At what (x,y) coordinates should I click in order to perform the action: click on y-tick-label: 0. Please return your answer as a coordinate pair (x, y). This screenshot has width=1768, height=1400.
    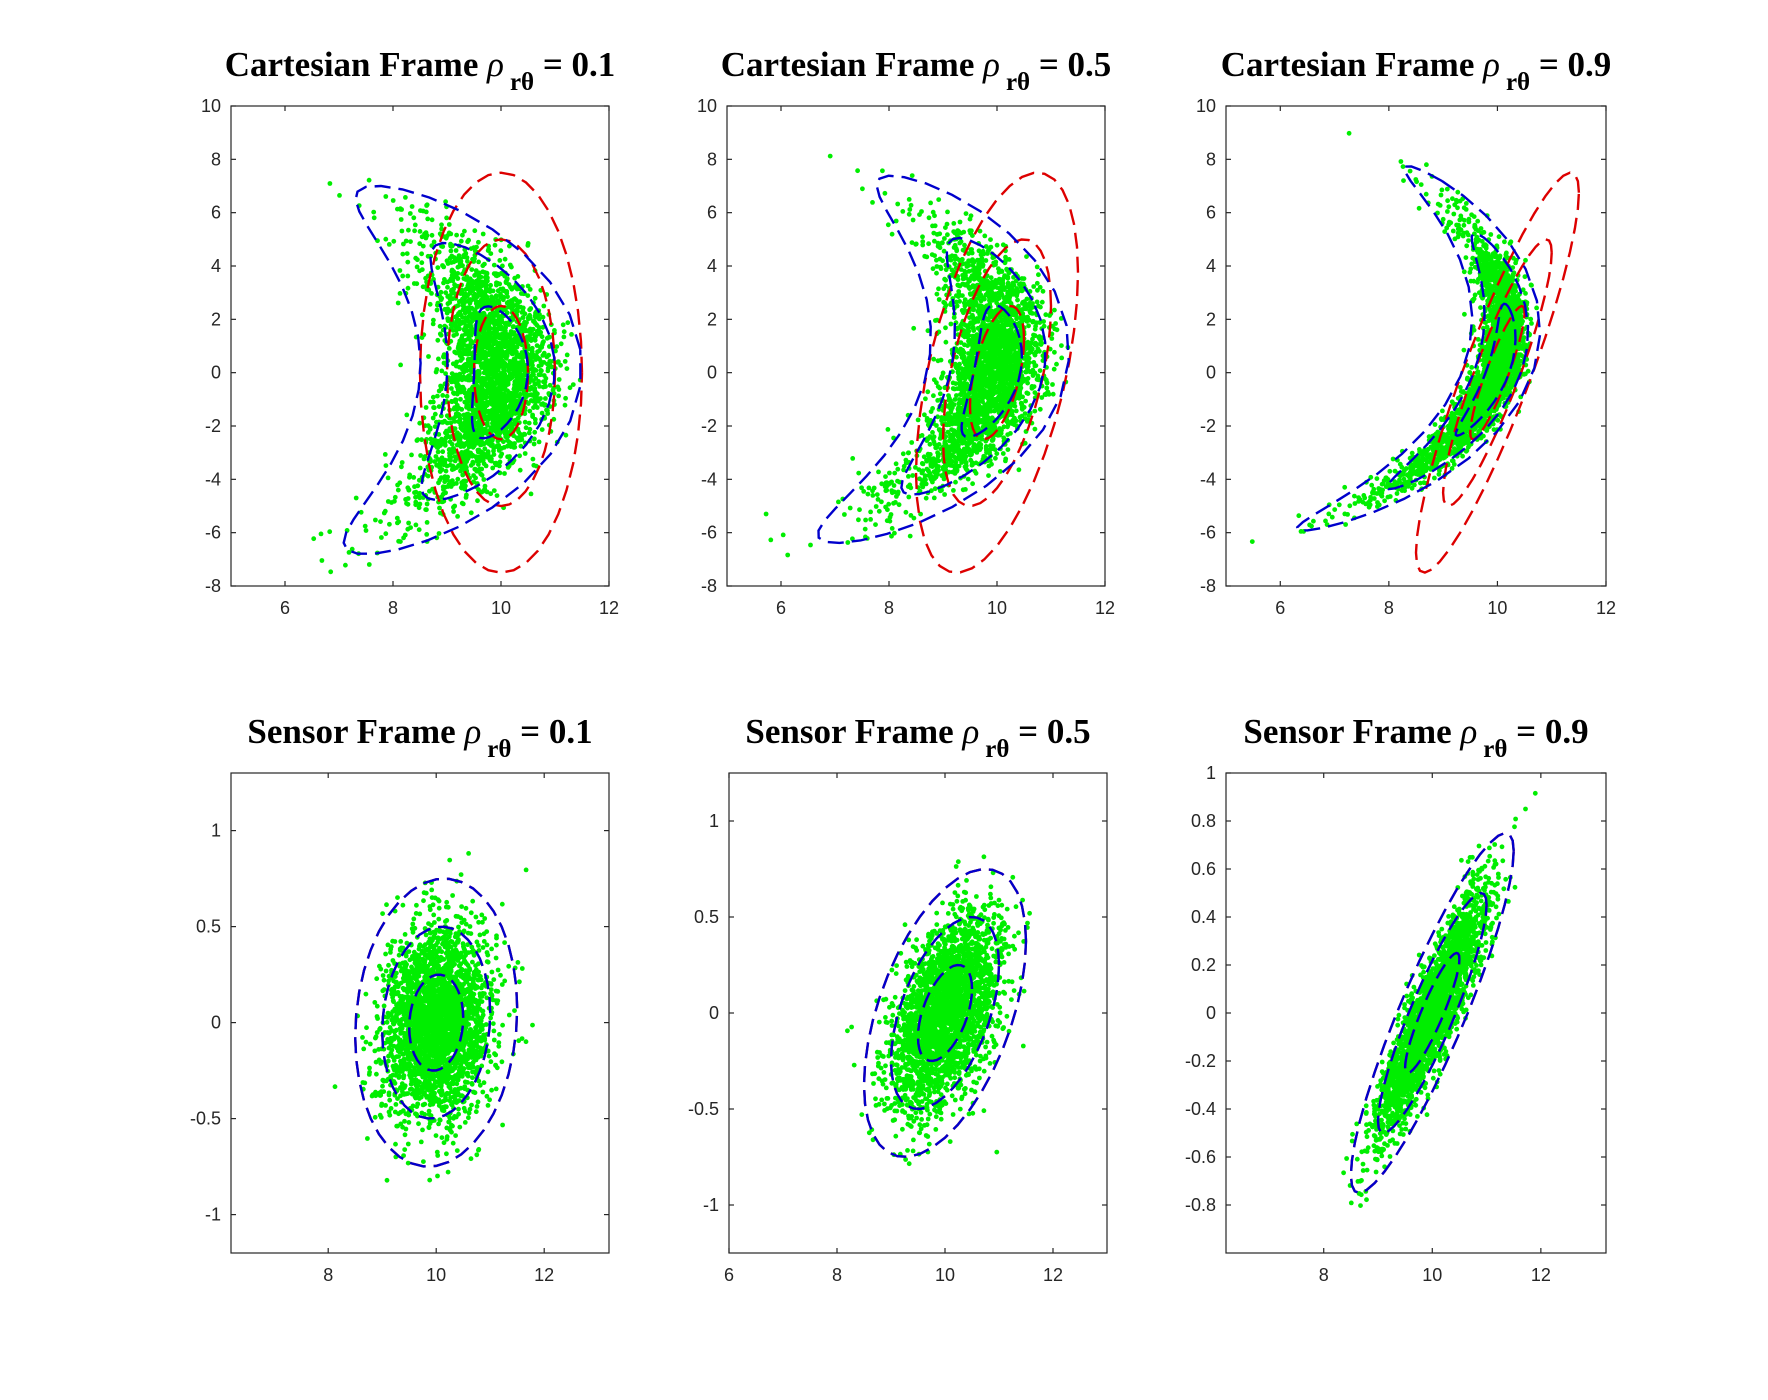
    Looking at the image, I should click on (216, 373).